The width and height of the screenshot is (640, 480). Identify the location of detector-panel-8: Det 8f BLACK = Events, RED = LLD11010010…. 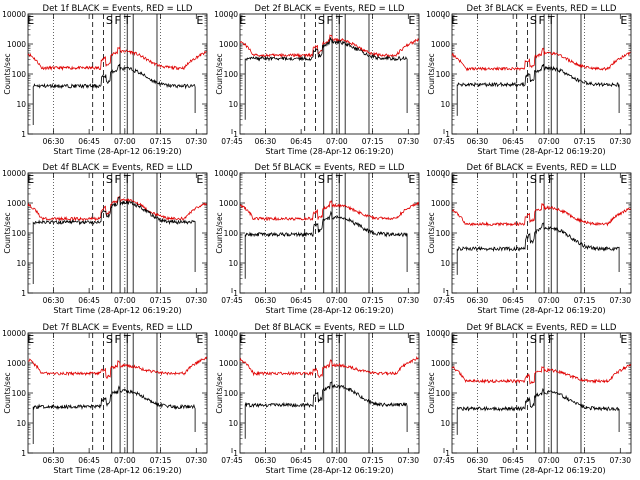
(334, 399).